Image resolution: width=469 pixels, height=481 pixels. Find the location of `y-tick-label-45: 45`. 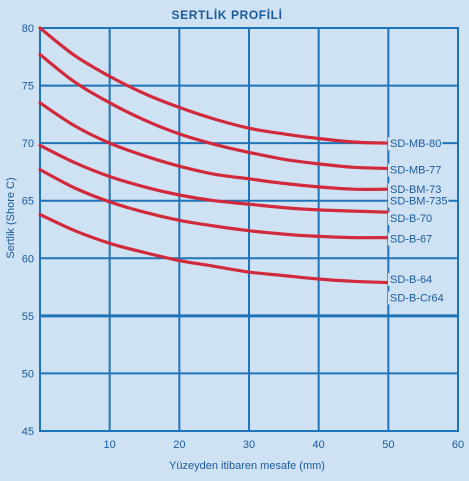

y-tick-label-45: 45 is located at coordinates (28, 432).